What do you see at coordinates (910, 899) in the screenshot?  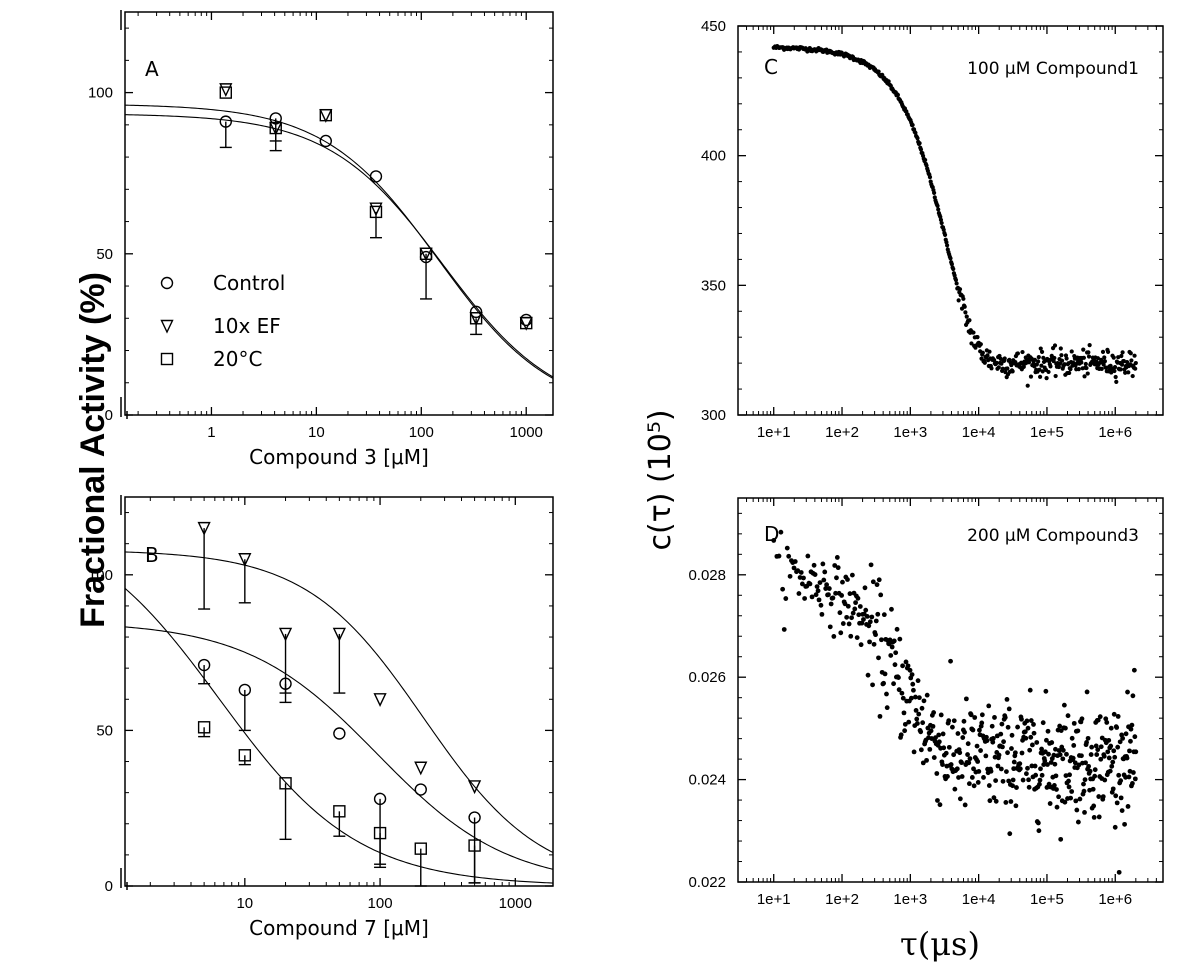 I see `x-tick-label: 1e+3` at bounding box center [910, 899].